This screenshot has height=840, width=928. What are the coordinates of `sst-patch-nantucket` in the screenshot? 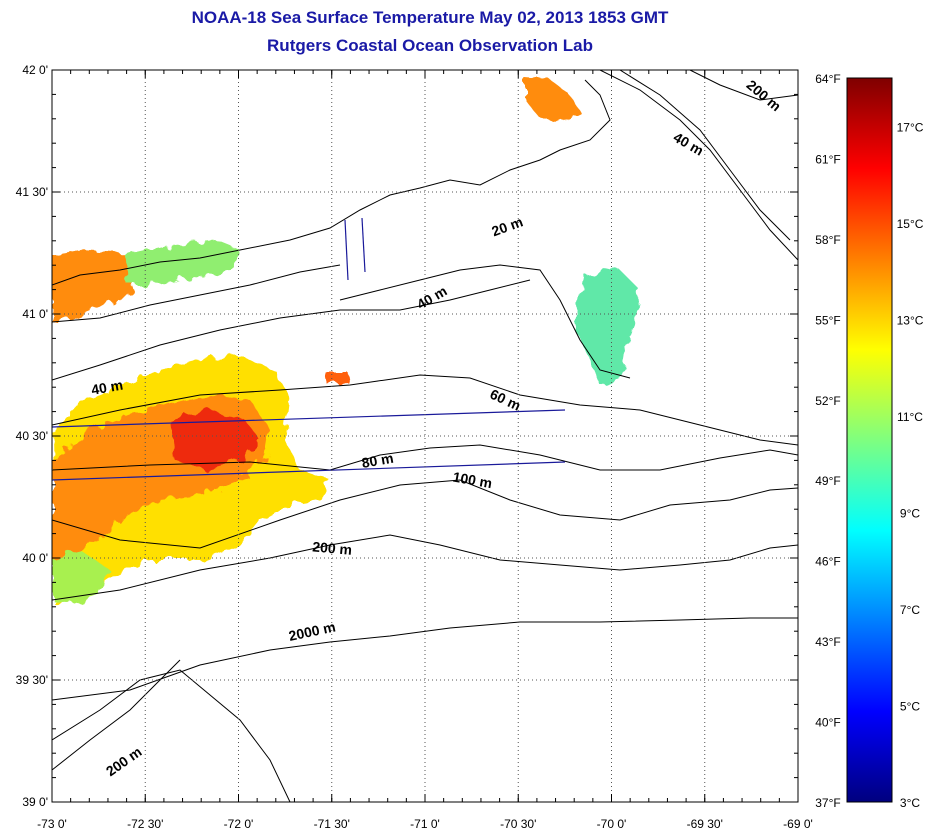 It's located at (607, 327).